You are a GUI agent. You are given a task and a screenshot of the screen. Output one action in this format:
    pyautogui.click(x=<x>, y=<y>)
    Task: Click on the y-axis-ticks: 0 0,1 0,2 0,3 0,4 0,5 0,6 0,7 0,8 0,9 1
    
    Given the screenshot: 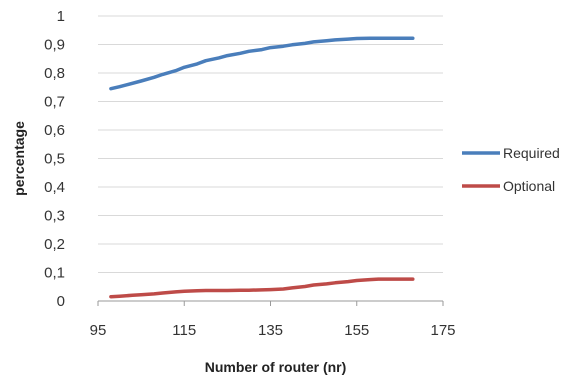 What is the action you would take?
    pyautogui.click(x=54, y=159)
    